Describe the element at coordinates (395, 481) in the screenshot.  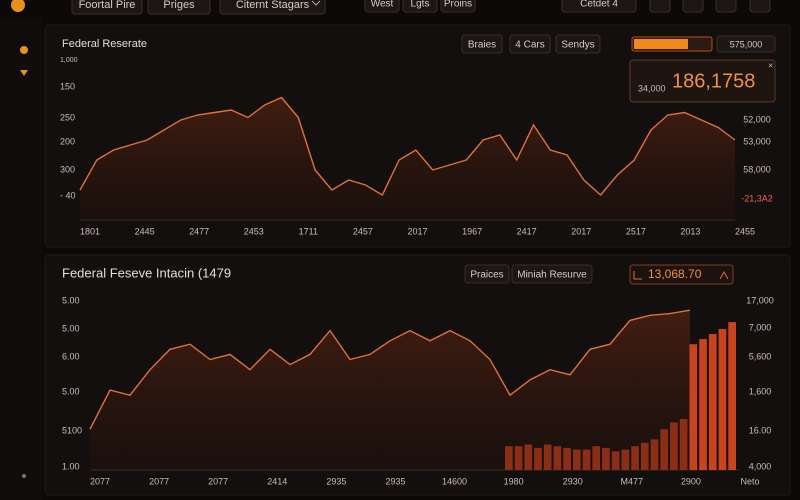
I see `x-label: 2935` at that location.